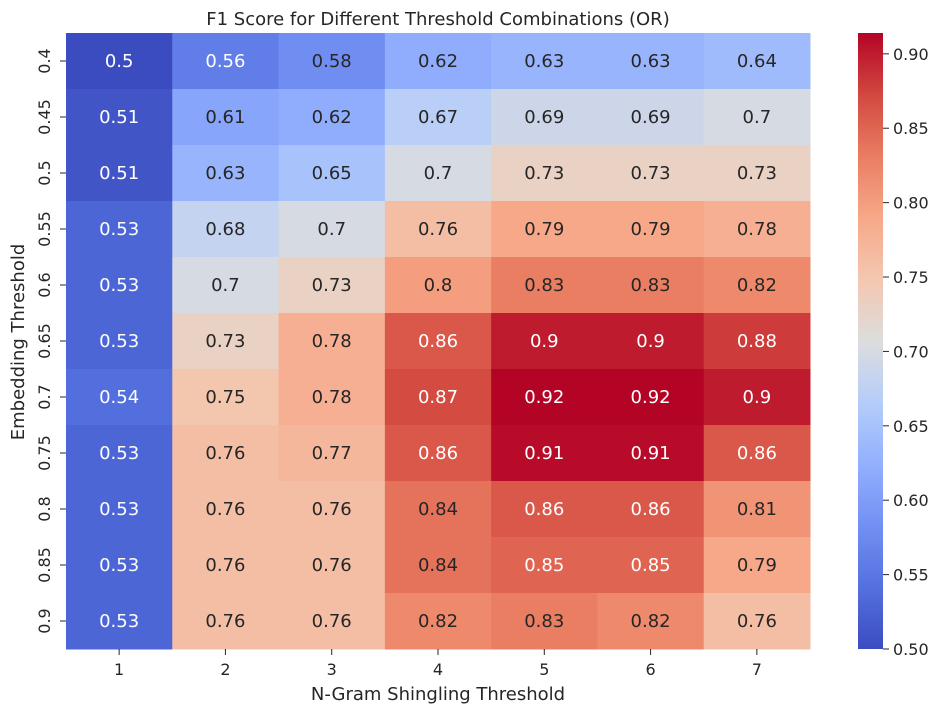  What do you see at coordinates (651, 397) in the screenshot?
I see `cell-value-label: 0.92` at bounding box center [651, 397].